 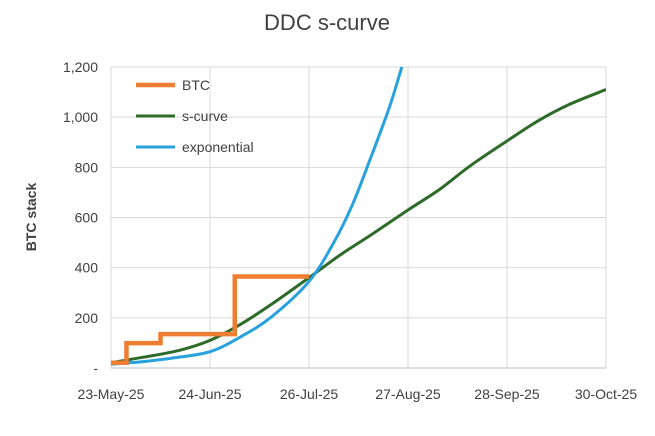 I want to click on x-tick-label: 28-Sep-25, so click(x=507, y=394).